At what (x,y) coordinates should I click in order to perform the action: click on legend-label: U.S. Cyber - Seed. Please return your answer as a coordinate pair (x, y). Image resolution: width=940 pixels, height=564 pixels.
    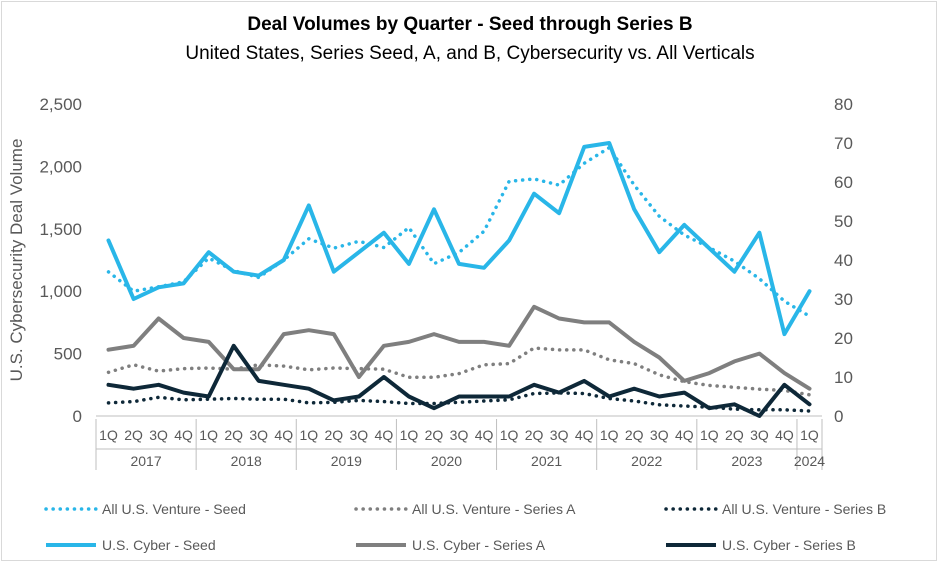
    Looking at the image, I should click on (159, 545).